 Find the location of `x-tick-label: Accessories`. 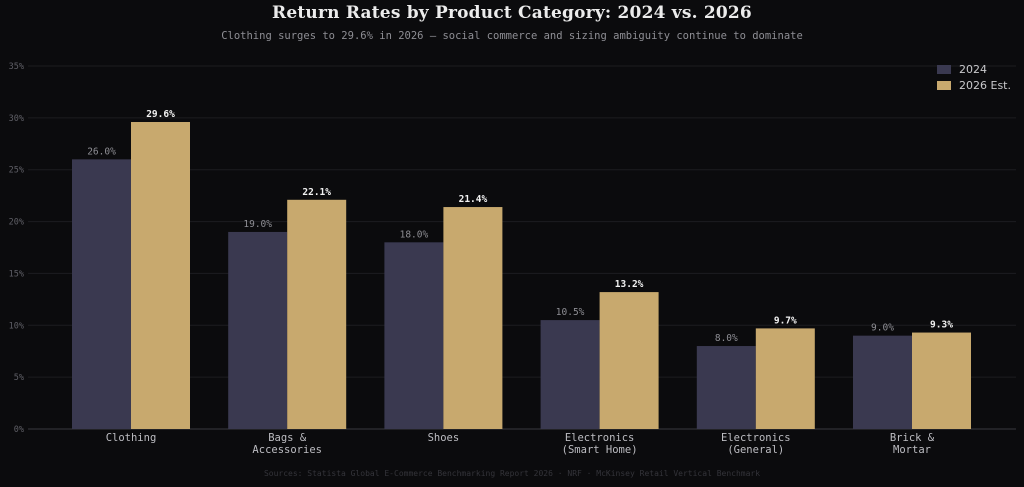

x-tick-label: Accessories is located at coordinates (287, 450).